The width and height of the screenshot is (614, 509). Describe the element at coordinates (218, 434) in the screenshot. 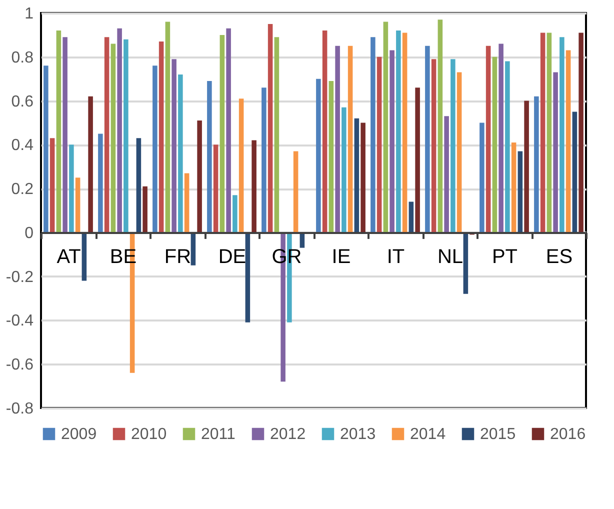

I see `legend-label: 2011` at that location.